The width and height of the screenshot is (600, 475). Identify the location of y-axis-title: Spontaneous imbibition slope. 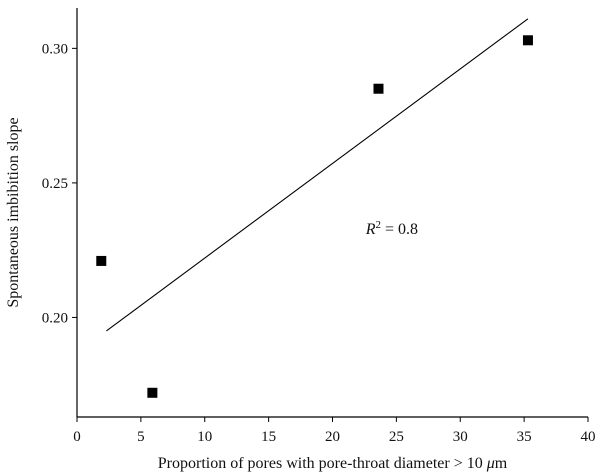
(13, 212).